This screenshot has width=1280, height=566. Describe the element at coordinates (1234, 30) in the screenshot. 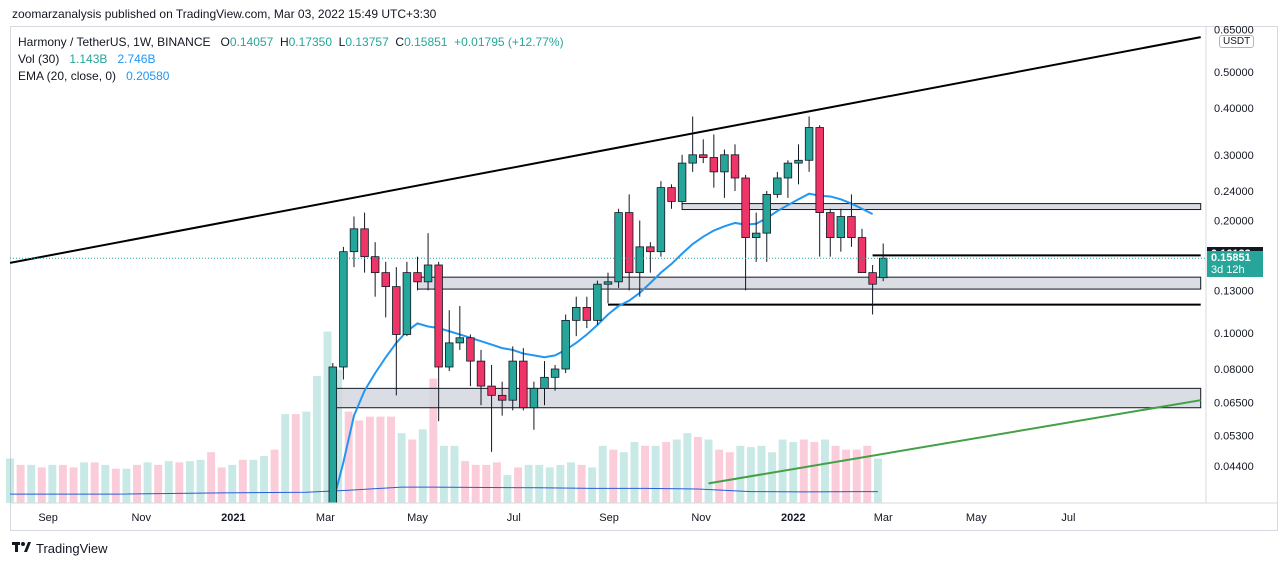

I see `price-tick-label: 0.65000` at that location.